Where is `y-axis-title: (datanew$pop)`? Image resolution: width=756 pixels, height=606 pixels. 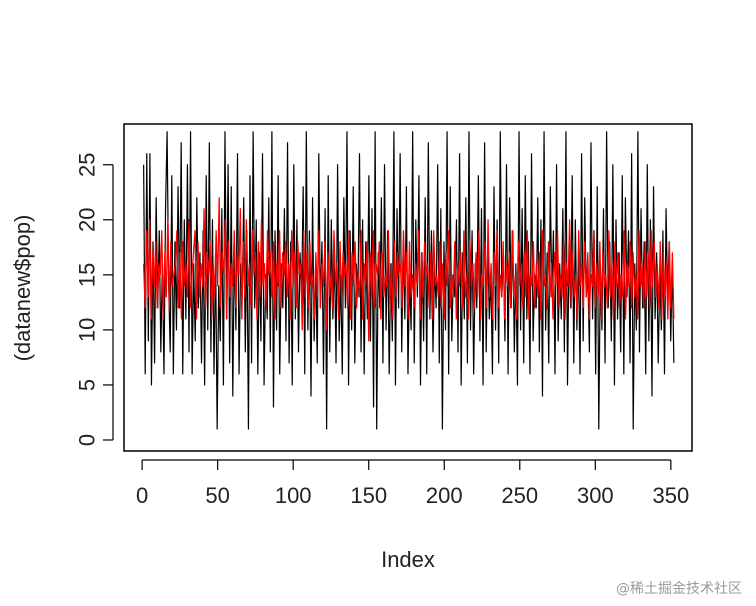 y-axis-title: (datanew$pop) is located at coordinates (22, 288).